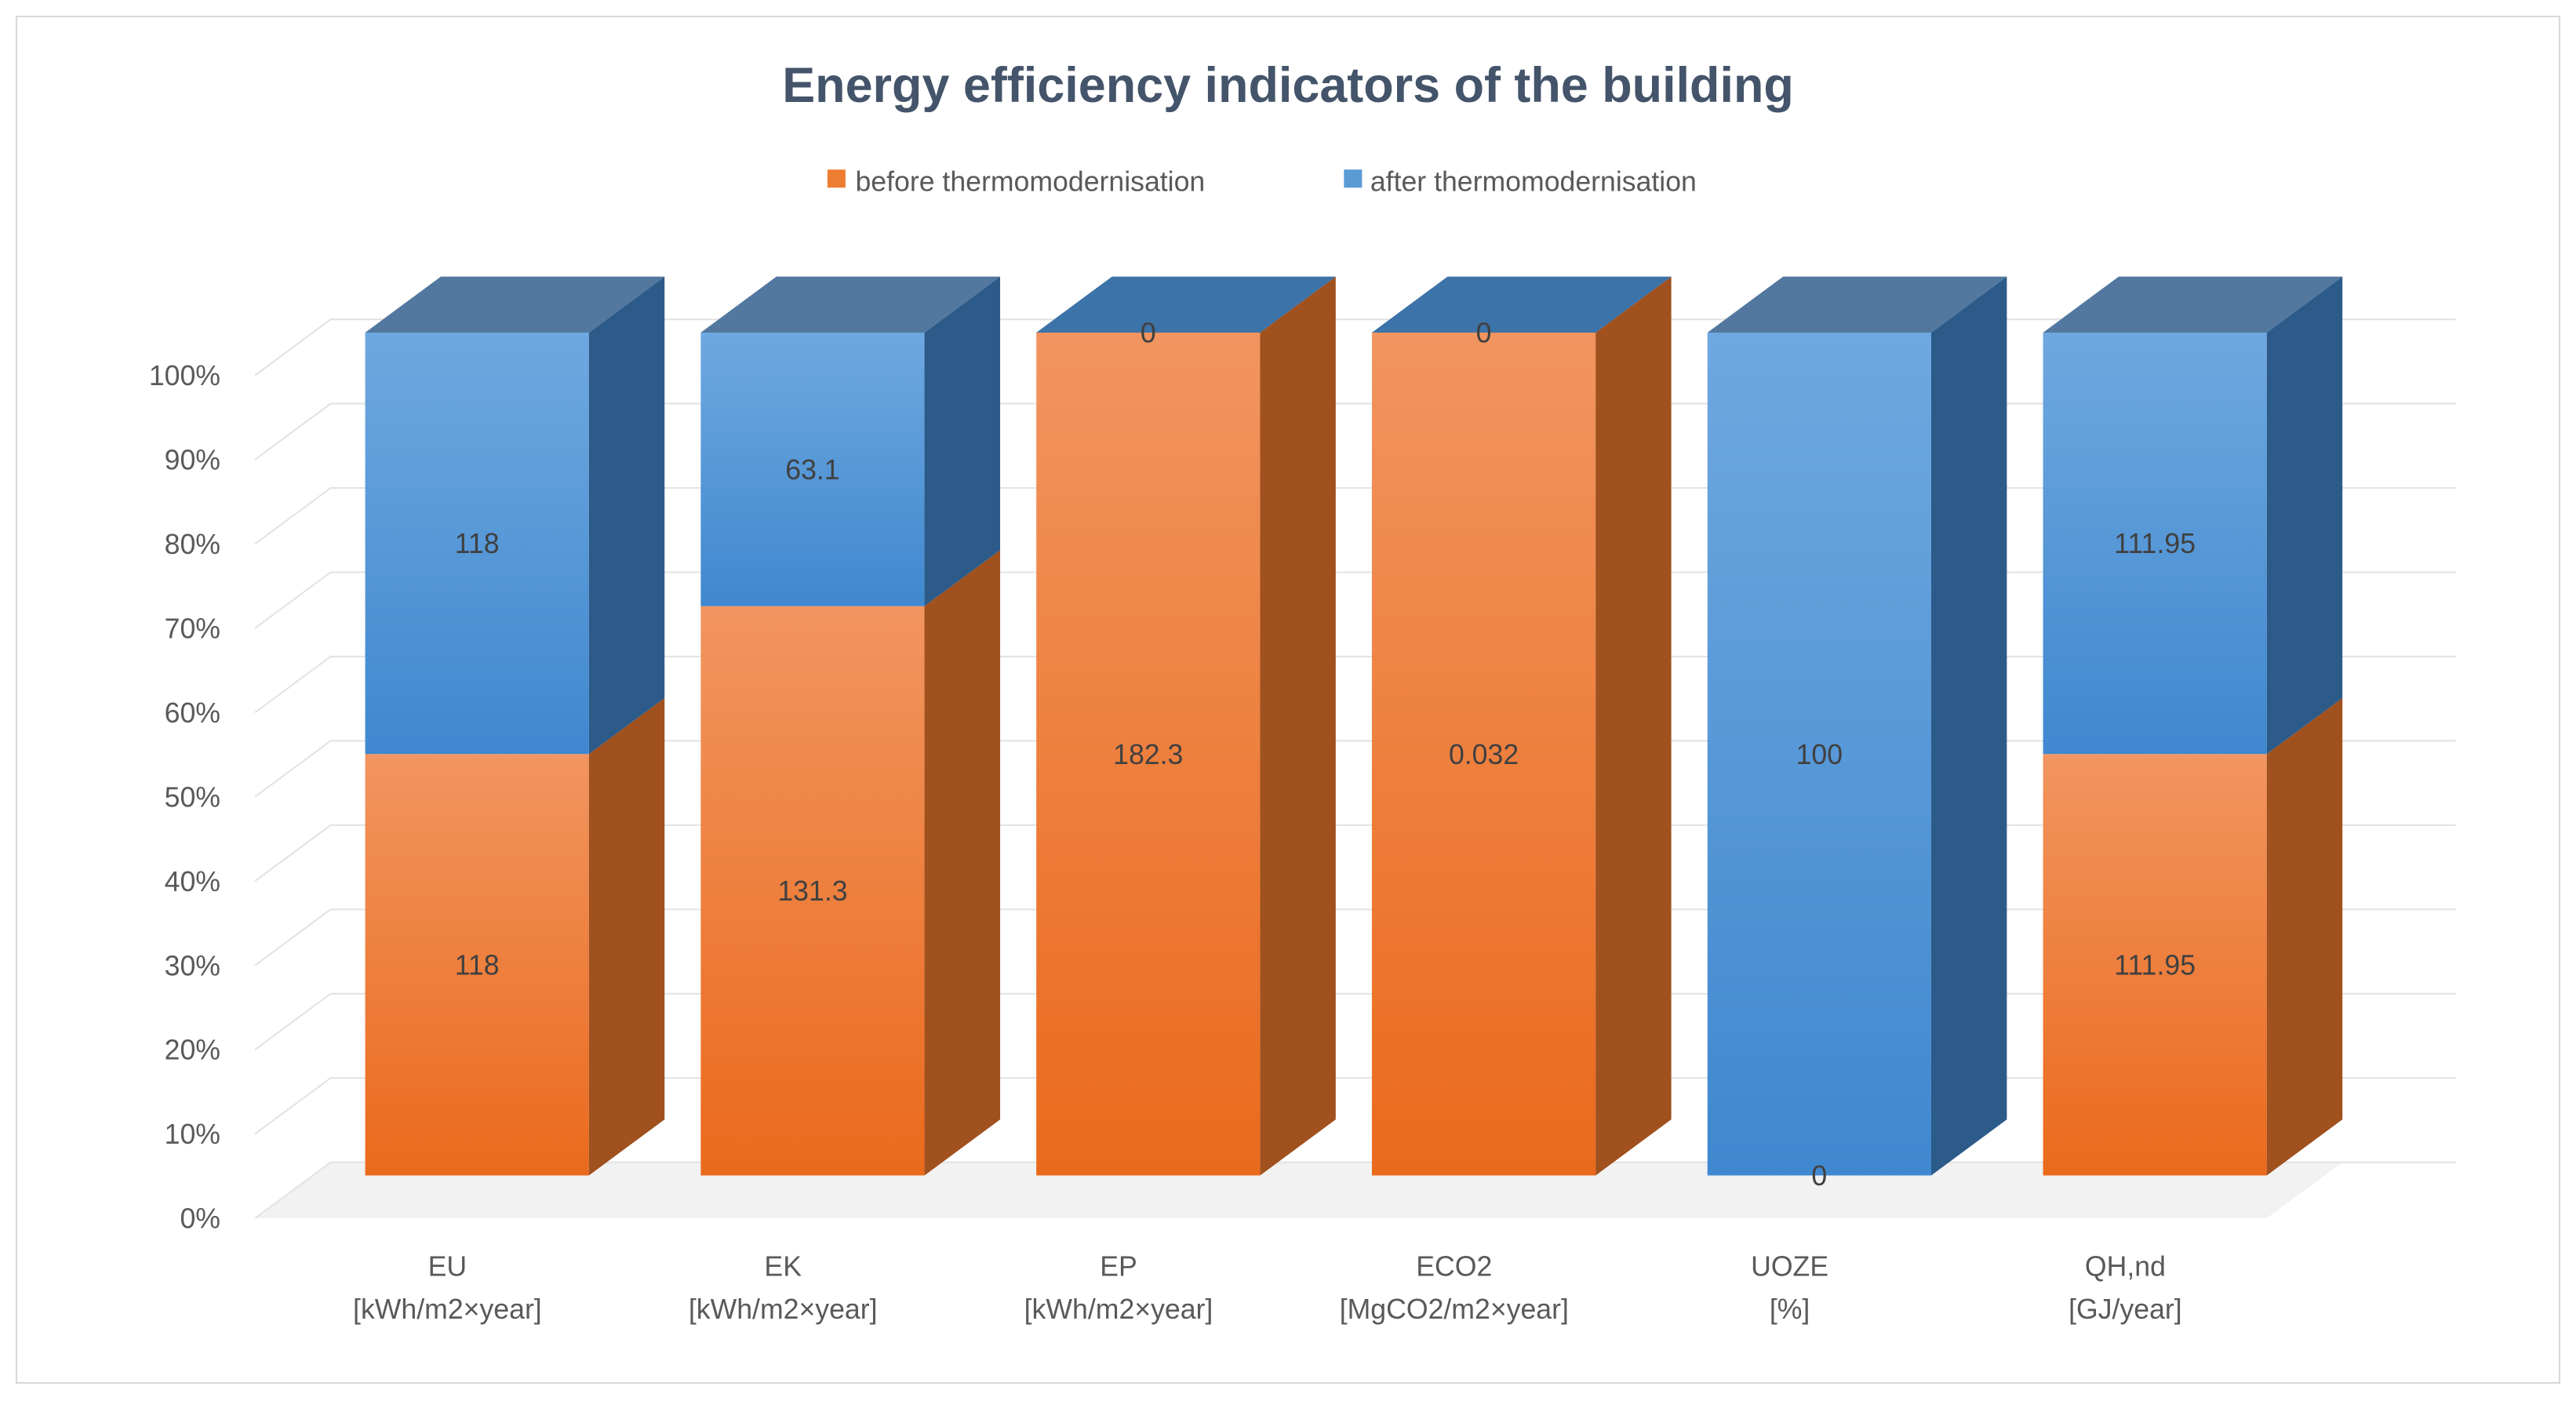 The width and height of the screenshot is (2576, 1401). I want to click on data-label-before: 111.95, so click(2155, 965).